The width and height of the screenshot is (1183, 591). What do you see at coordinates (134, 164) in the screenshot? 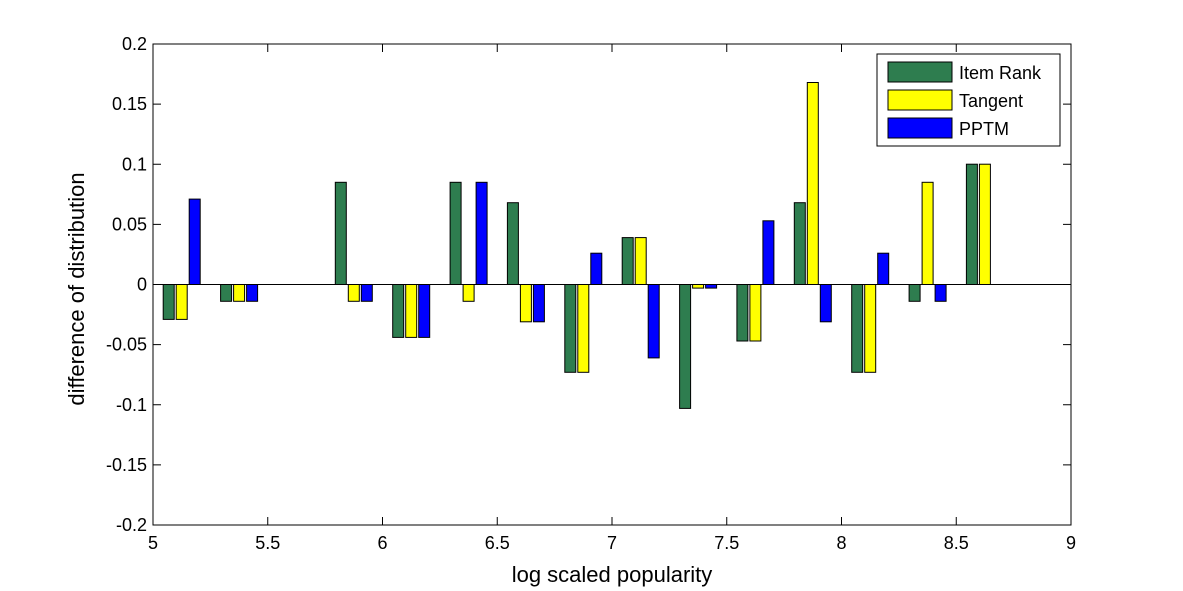
I see `y-tick-label: 0.1` at bounding box center [134, 164].